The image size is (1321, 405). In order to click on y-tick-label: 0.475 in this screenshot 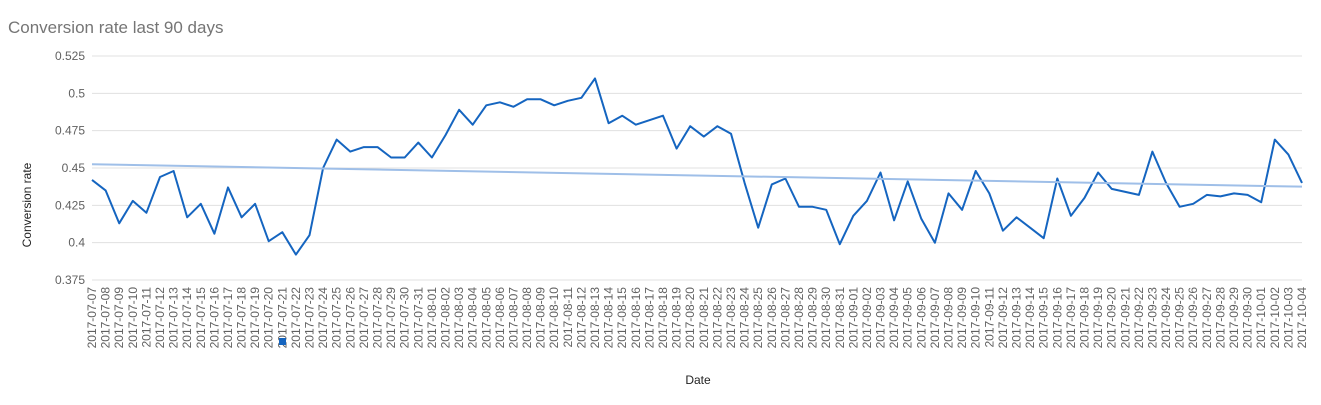, I will do `click(70, 131)`.